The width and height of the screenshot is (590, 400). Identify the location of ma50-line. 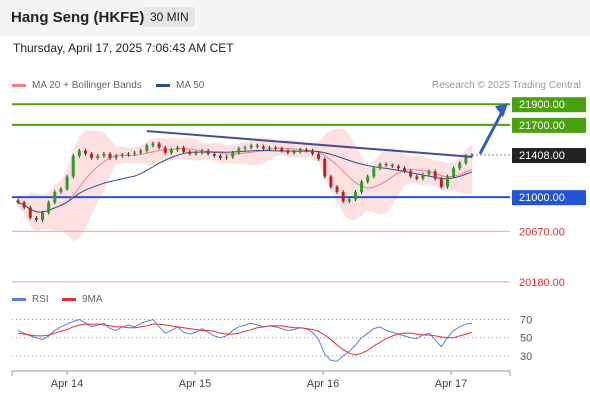
(245, 181).